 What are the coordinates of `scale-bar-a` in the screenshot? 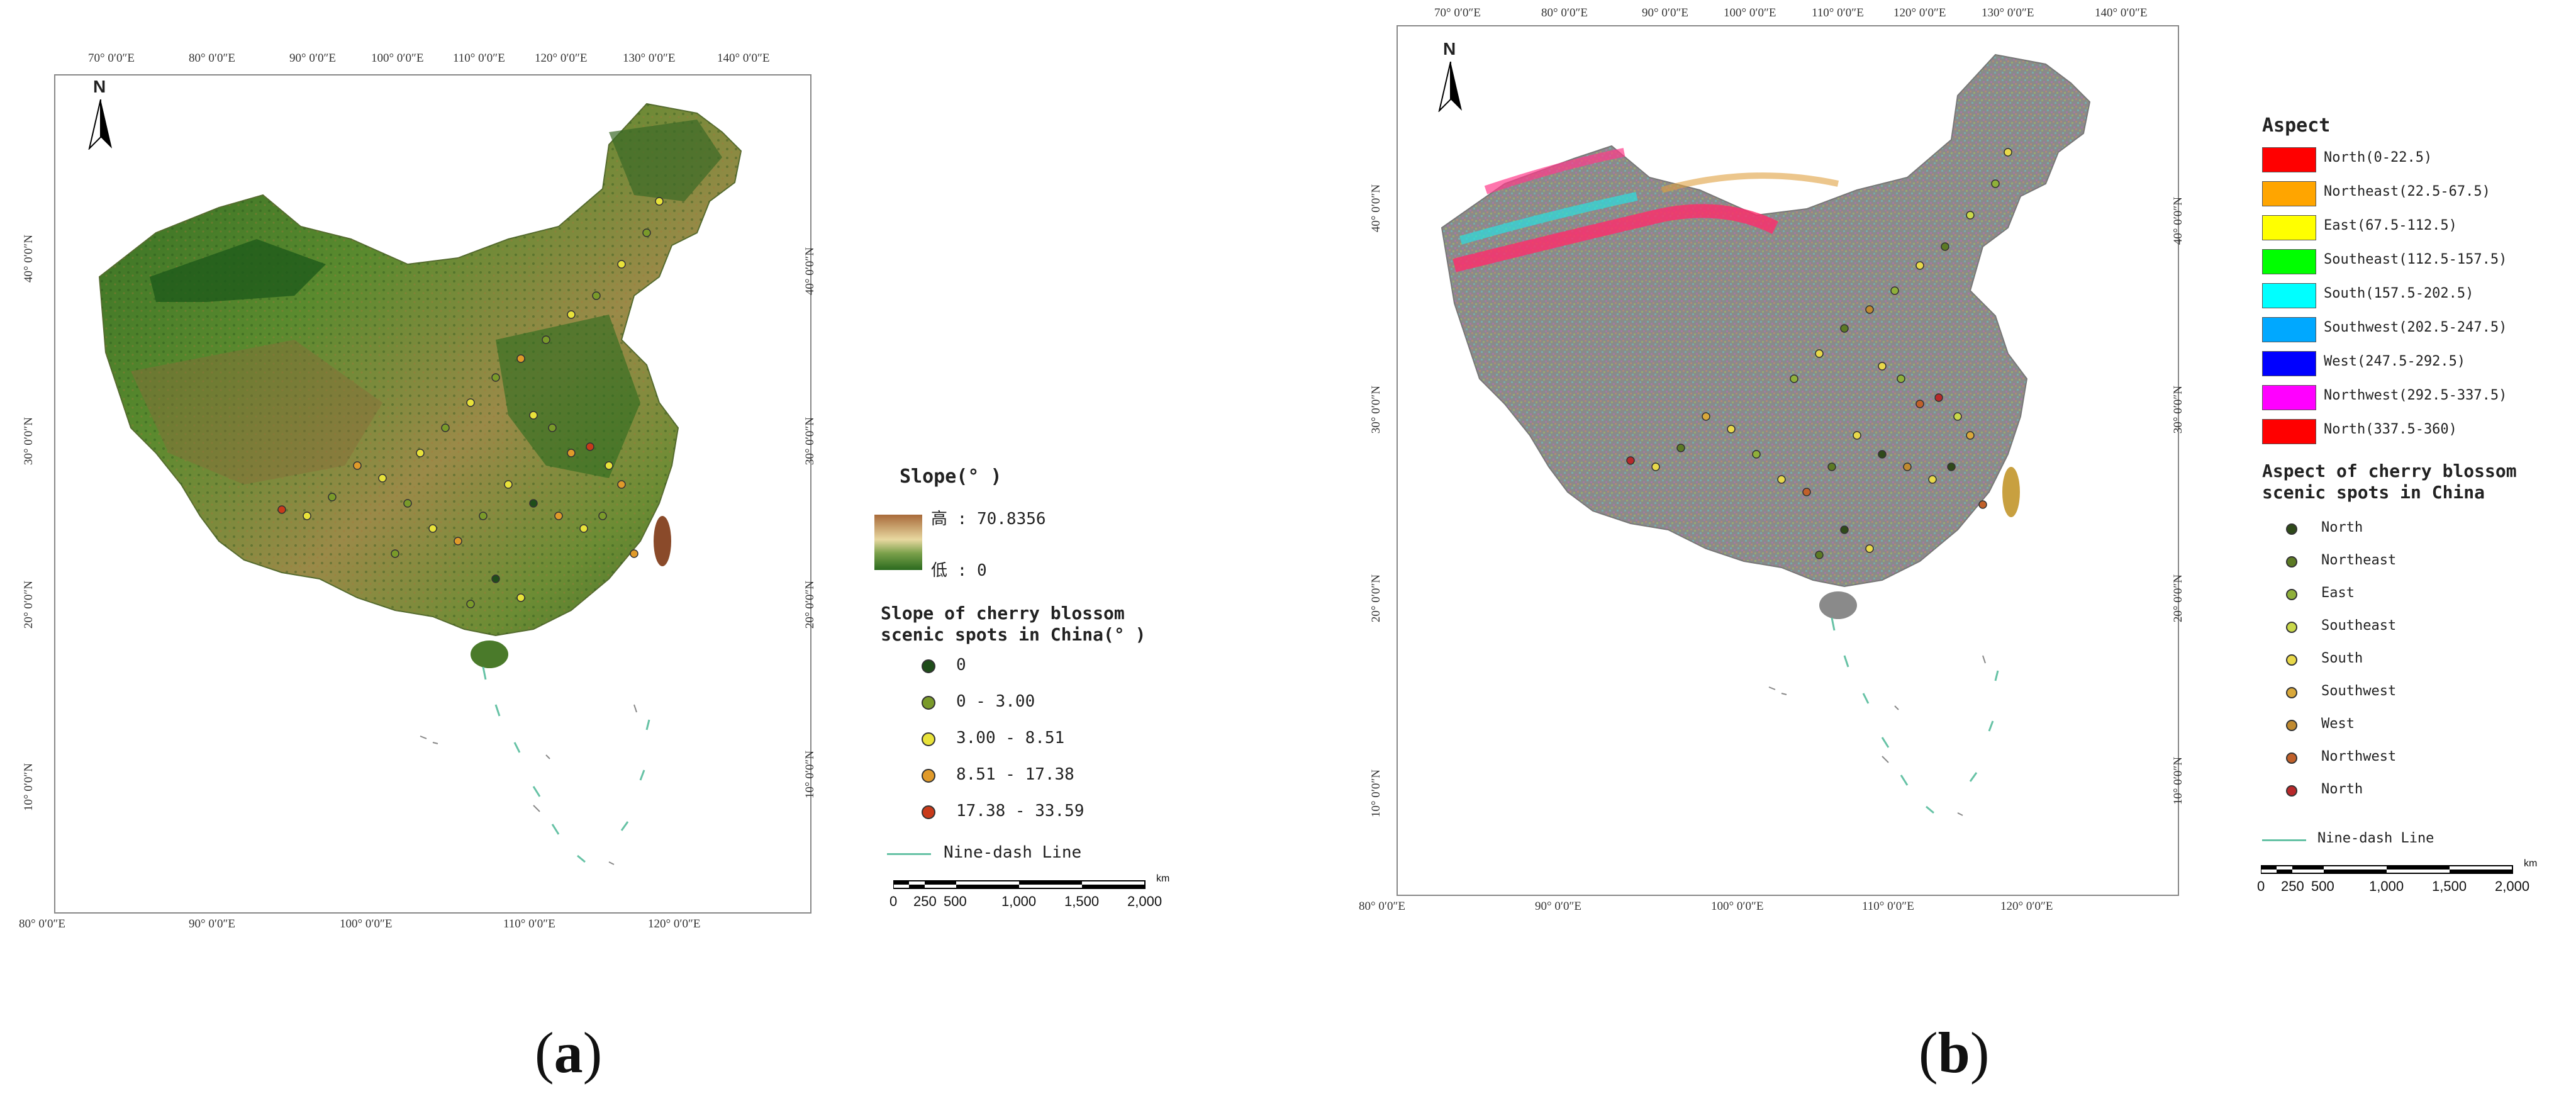 It's located at (1019, 884).